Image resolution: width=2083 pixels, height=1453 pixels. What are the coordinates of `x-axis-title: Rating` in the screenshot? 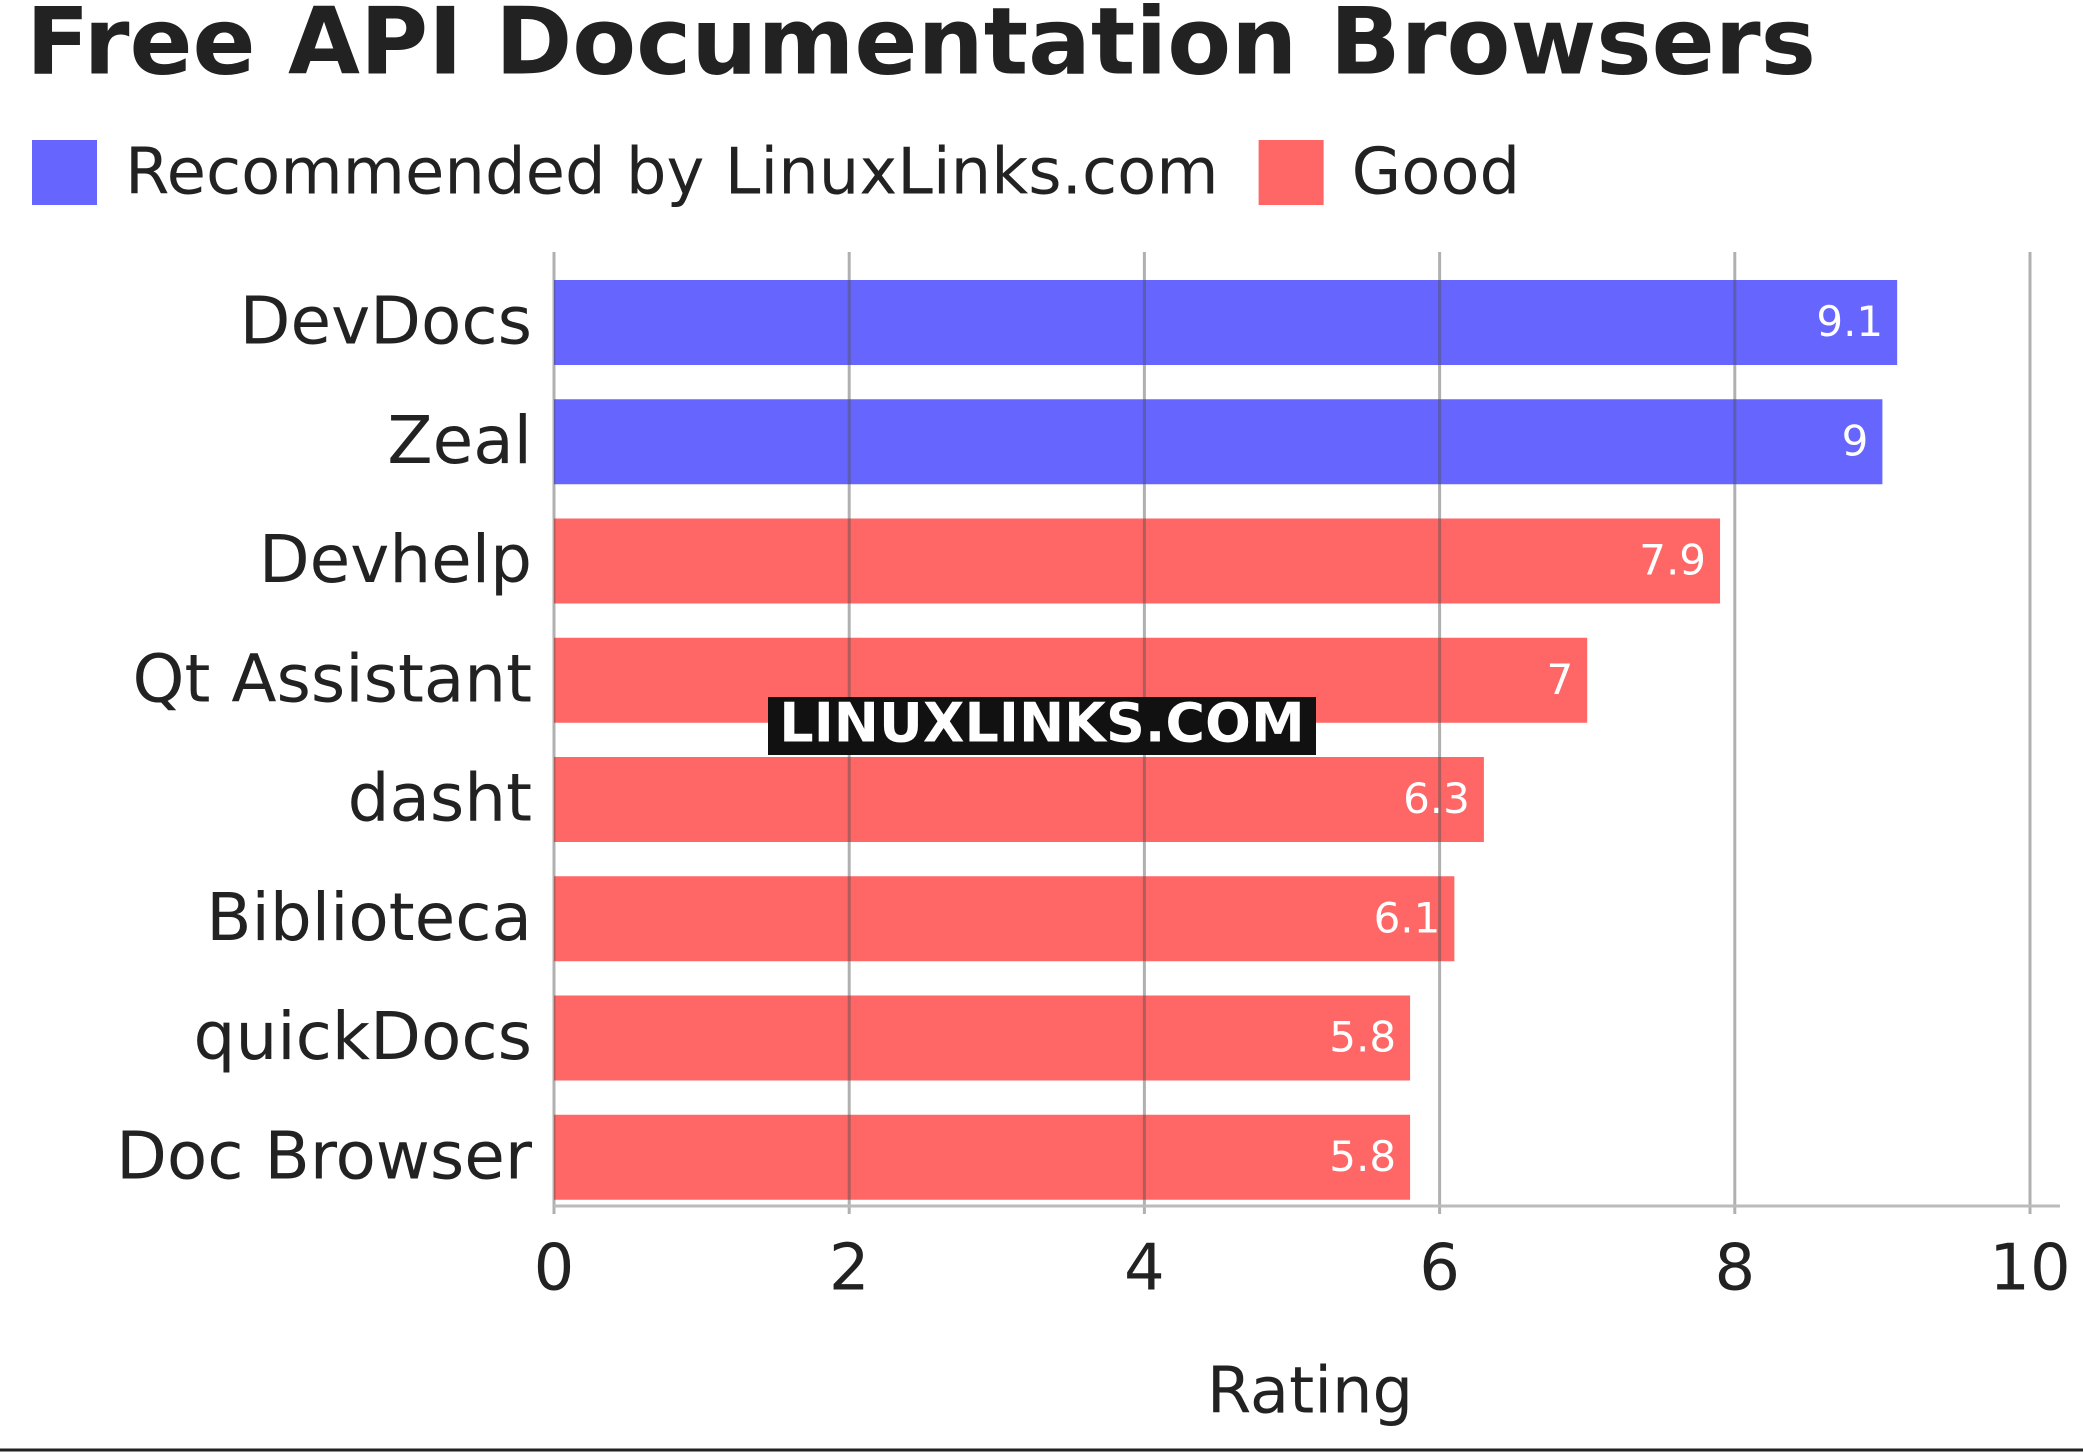 It's located at (1310, 1392).